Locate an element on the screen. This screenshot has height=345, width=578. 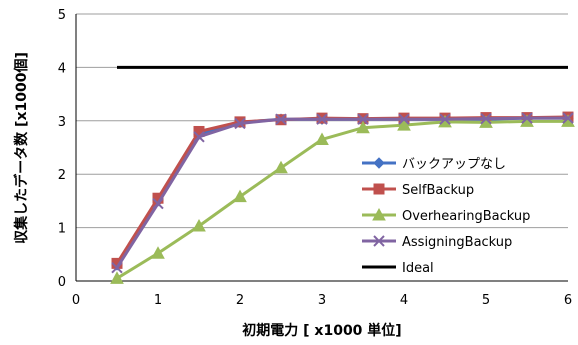
legend-item: Ideal is located at coordinates (398, 268).